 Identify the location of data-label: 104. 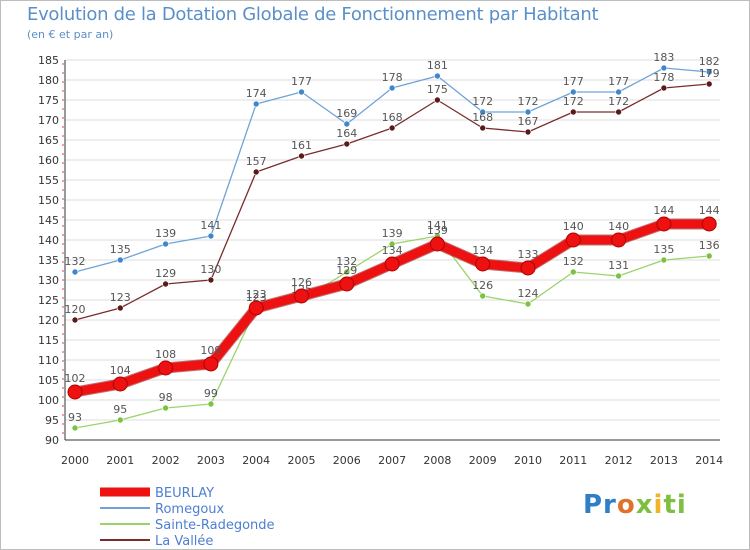
(120, 370).